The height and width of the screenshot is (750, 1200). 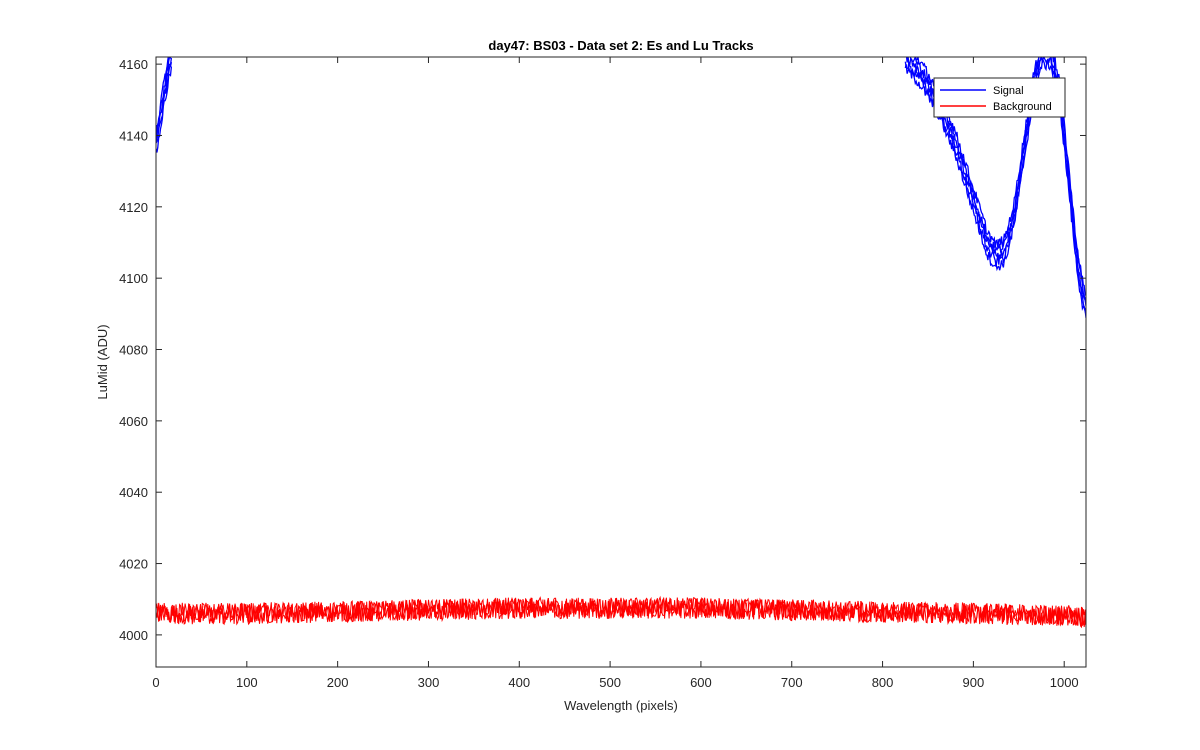 What do you see at coordinates (102, 361) in the screenshot?
I see `y-axis-label: LuMid (ADU)` at bounding box center [102, 361].